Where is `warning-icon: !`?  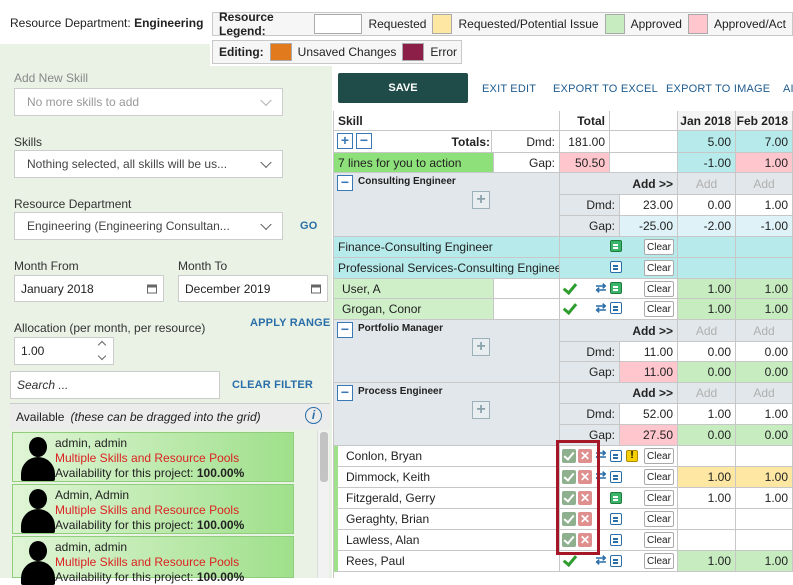
warning-icon: ! is located at coordinates (632, 456).